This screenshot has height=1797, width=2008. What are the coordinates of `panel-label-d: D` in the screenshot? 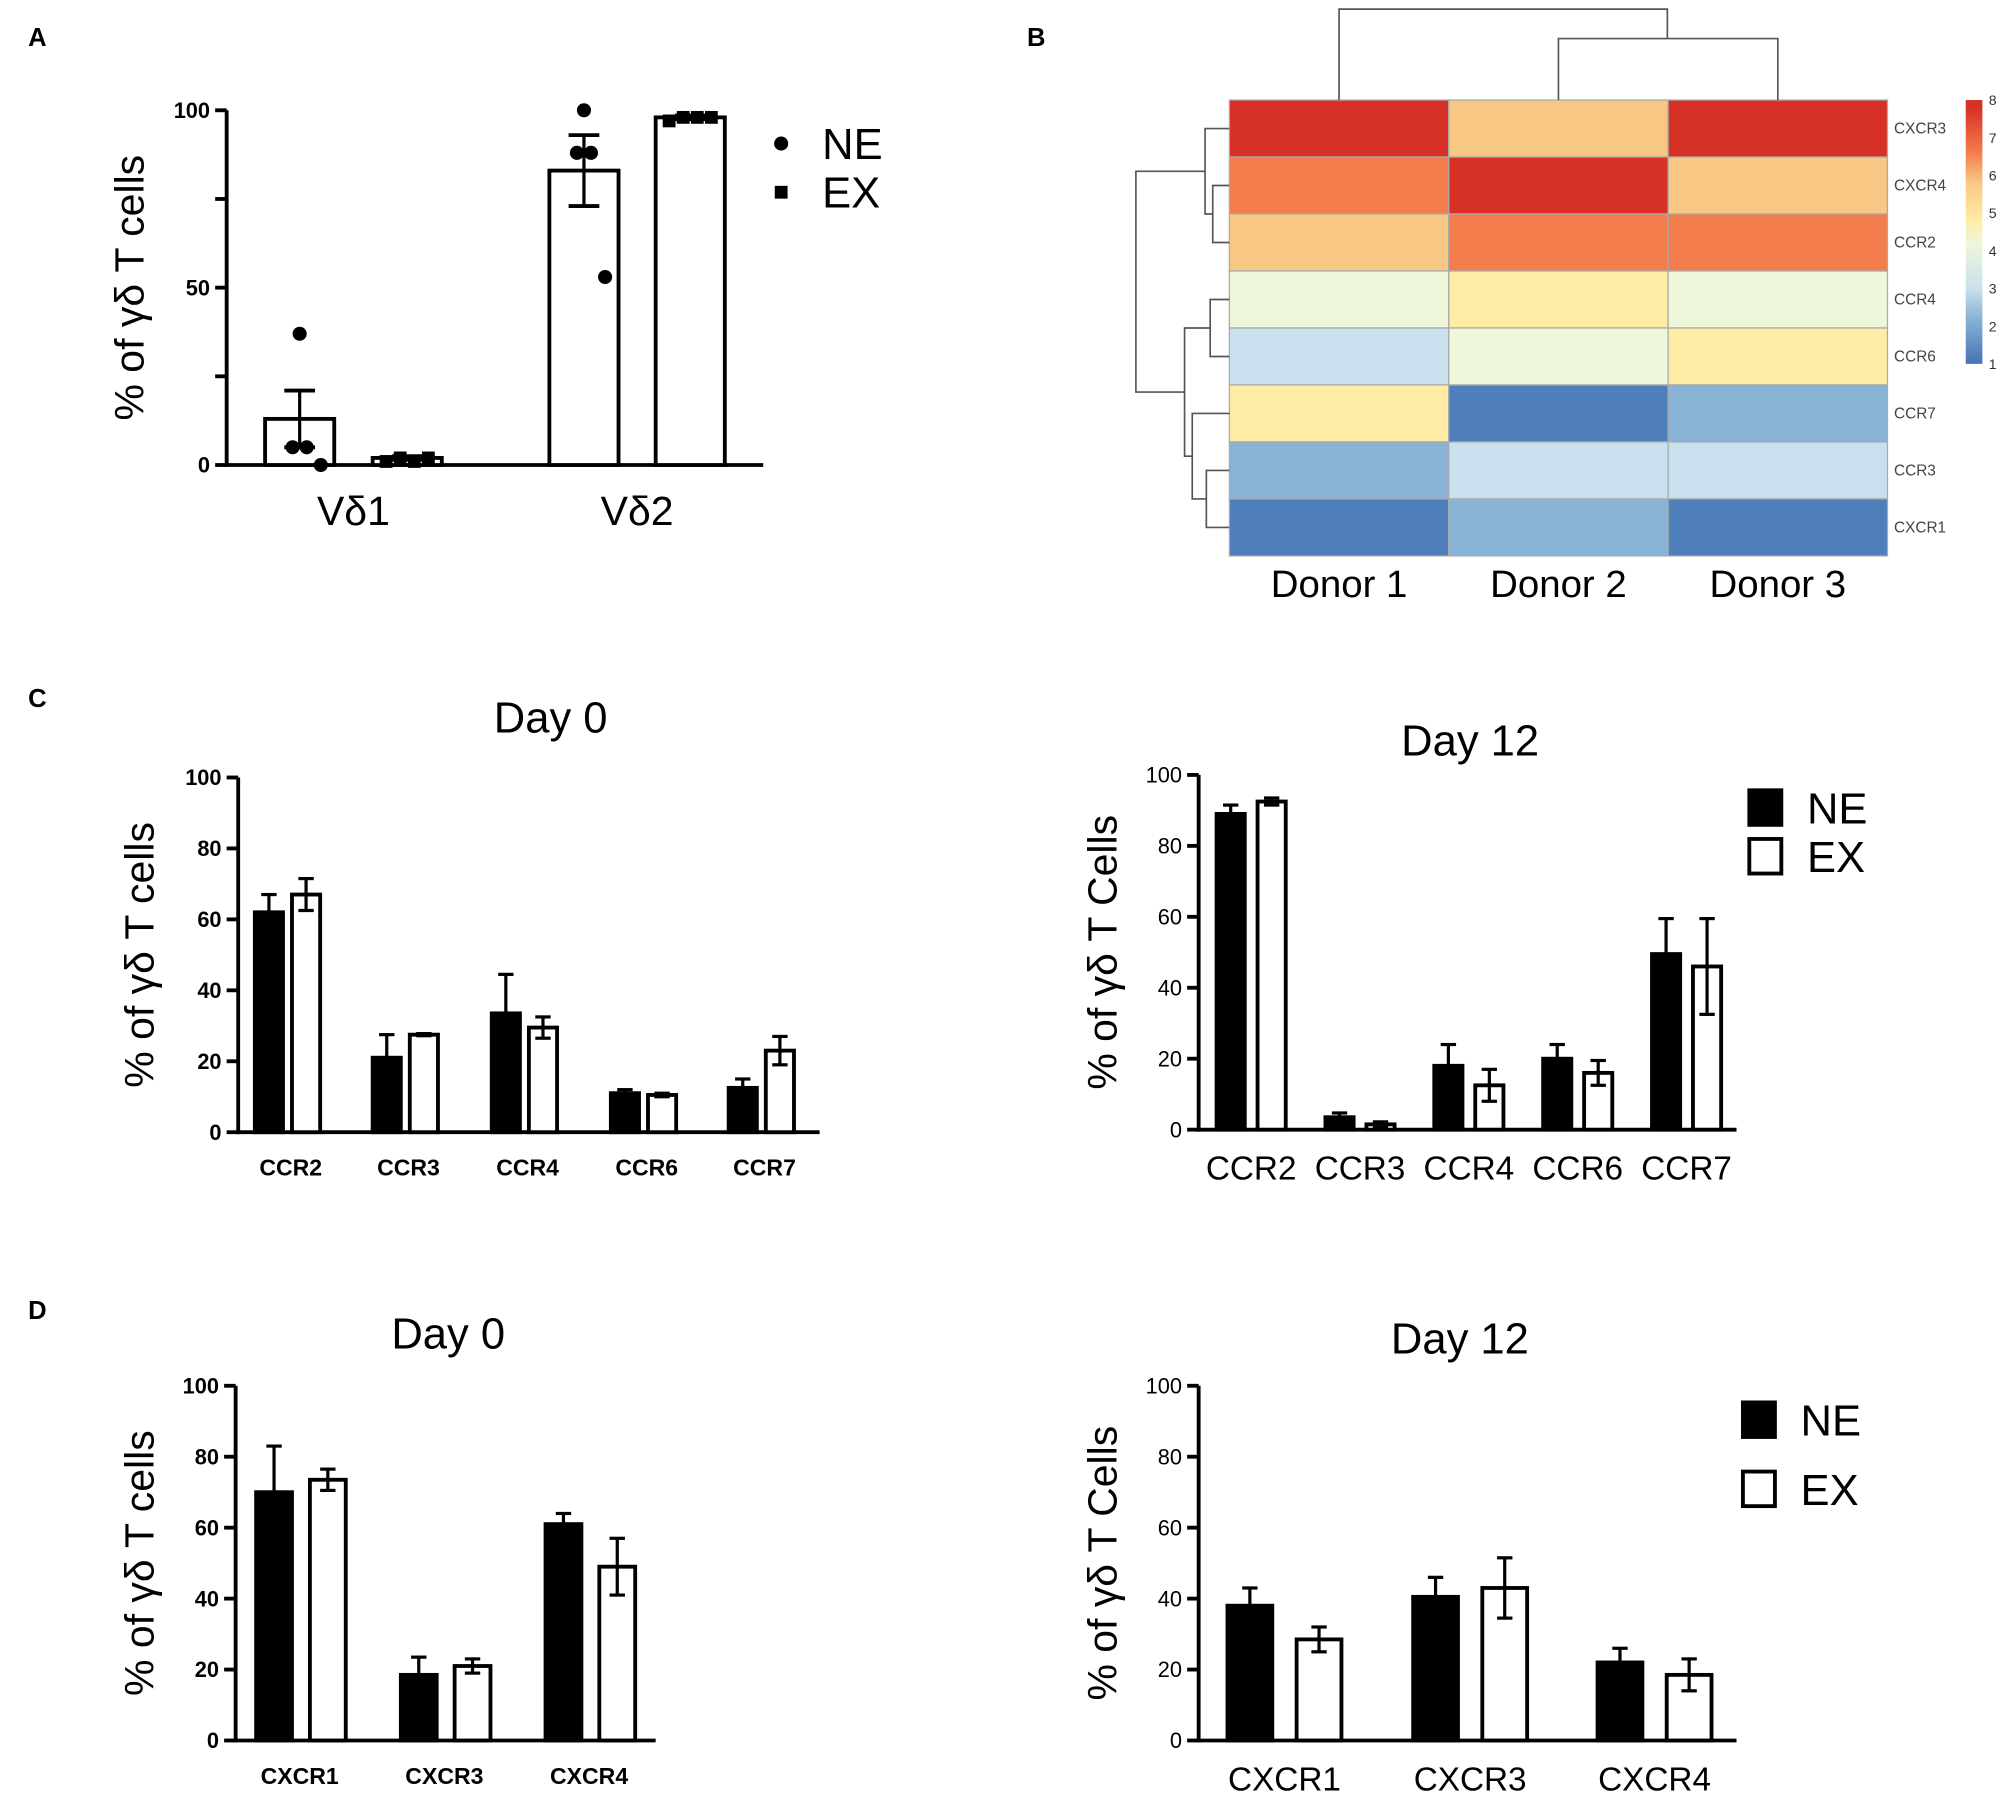 It's located at (37, 1311).